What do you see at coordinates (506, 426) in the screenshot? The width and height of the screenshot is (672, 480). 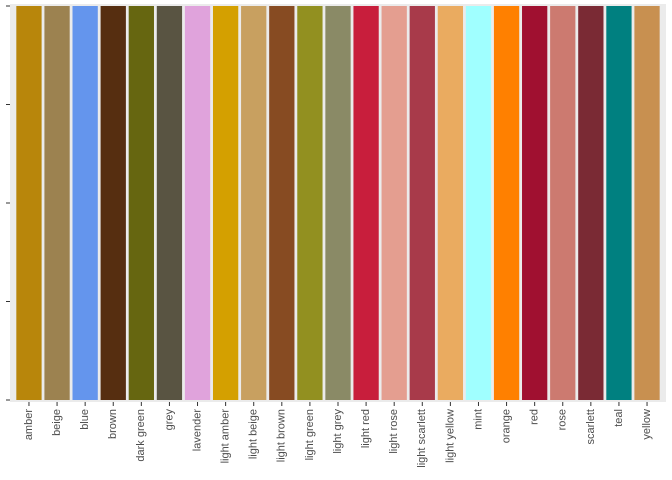 I see `x-tick-label: orange` at bounding box center [506, 426].